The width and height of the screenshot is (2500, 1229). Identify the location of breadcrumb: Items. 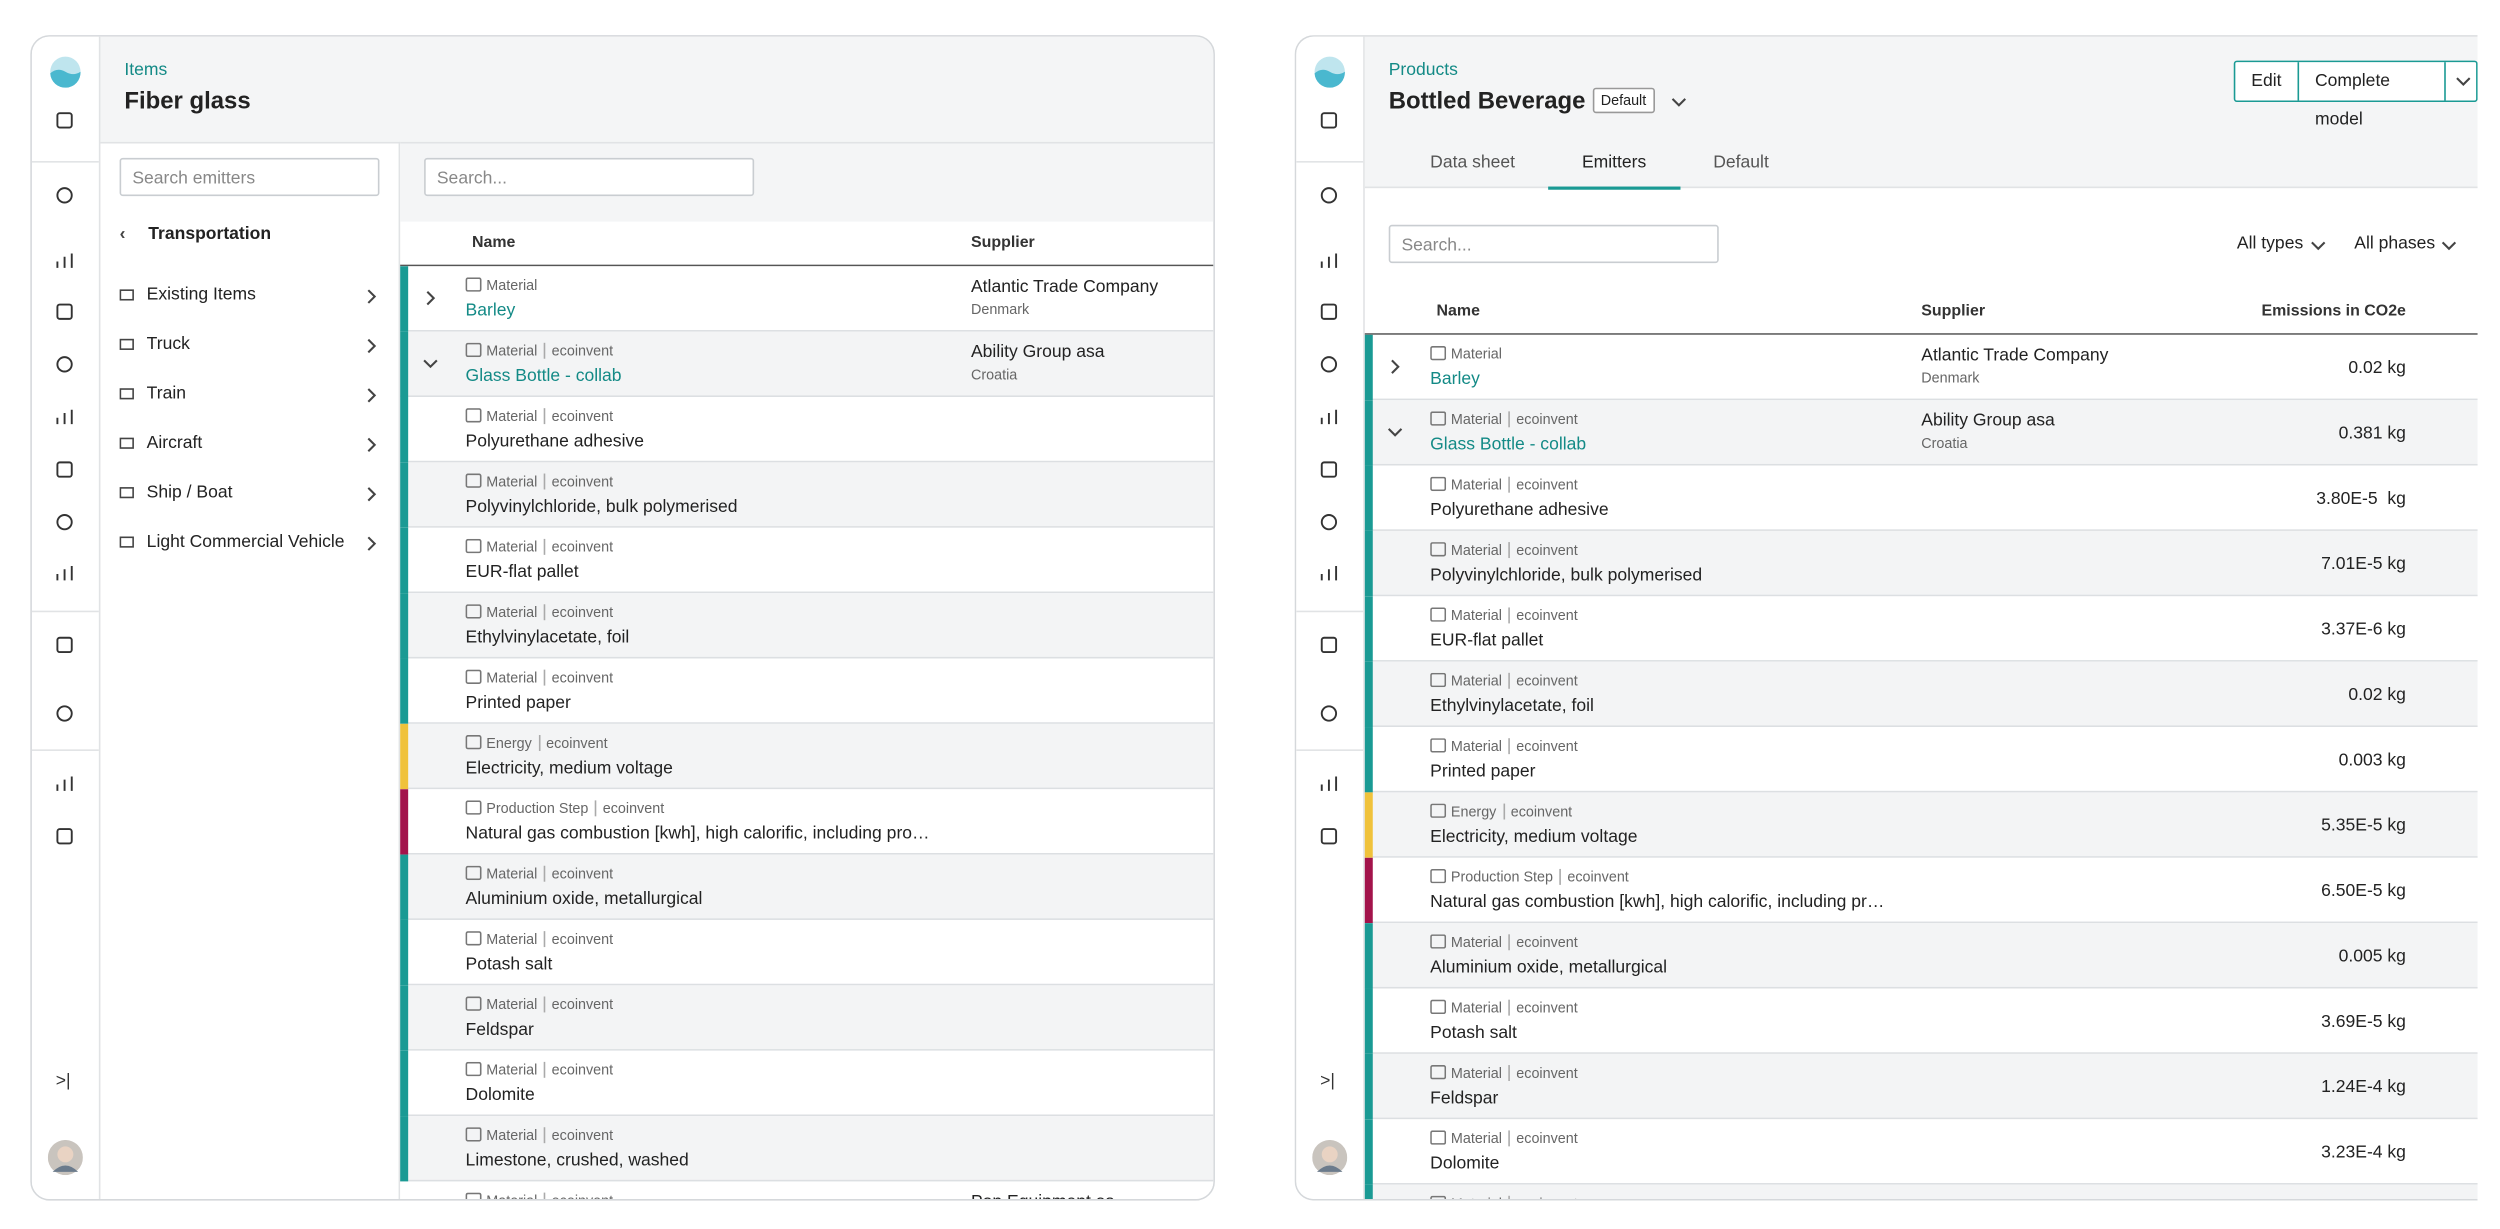
(146, 70).